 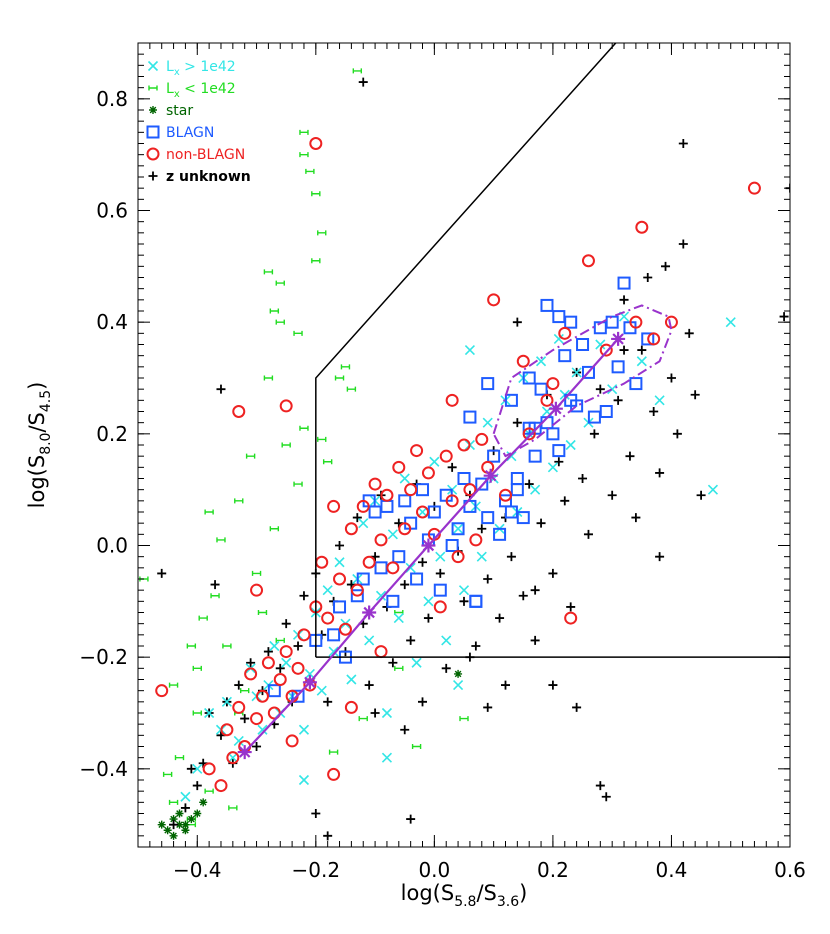 I want to click on point-blagn-43-glyph, so click(x=583, y=344).